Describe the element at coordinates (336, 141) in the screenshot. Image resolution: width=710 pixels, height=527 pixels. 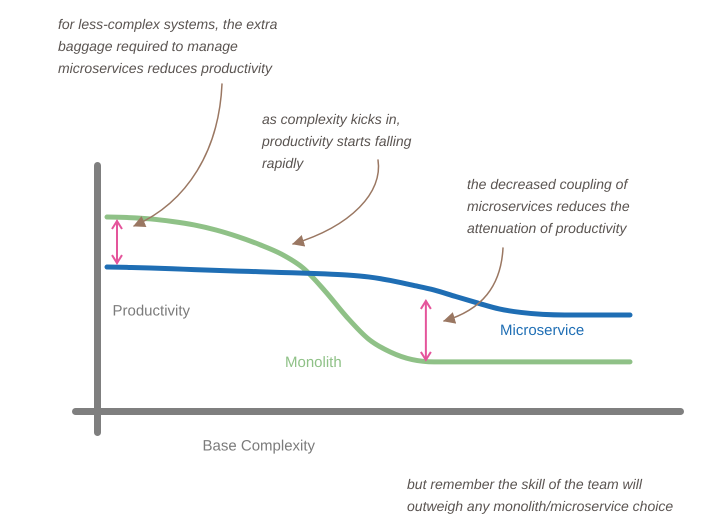
I see `text: as complexity kicks in, productivity starts falling rapidly` at that location.